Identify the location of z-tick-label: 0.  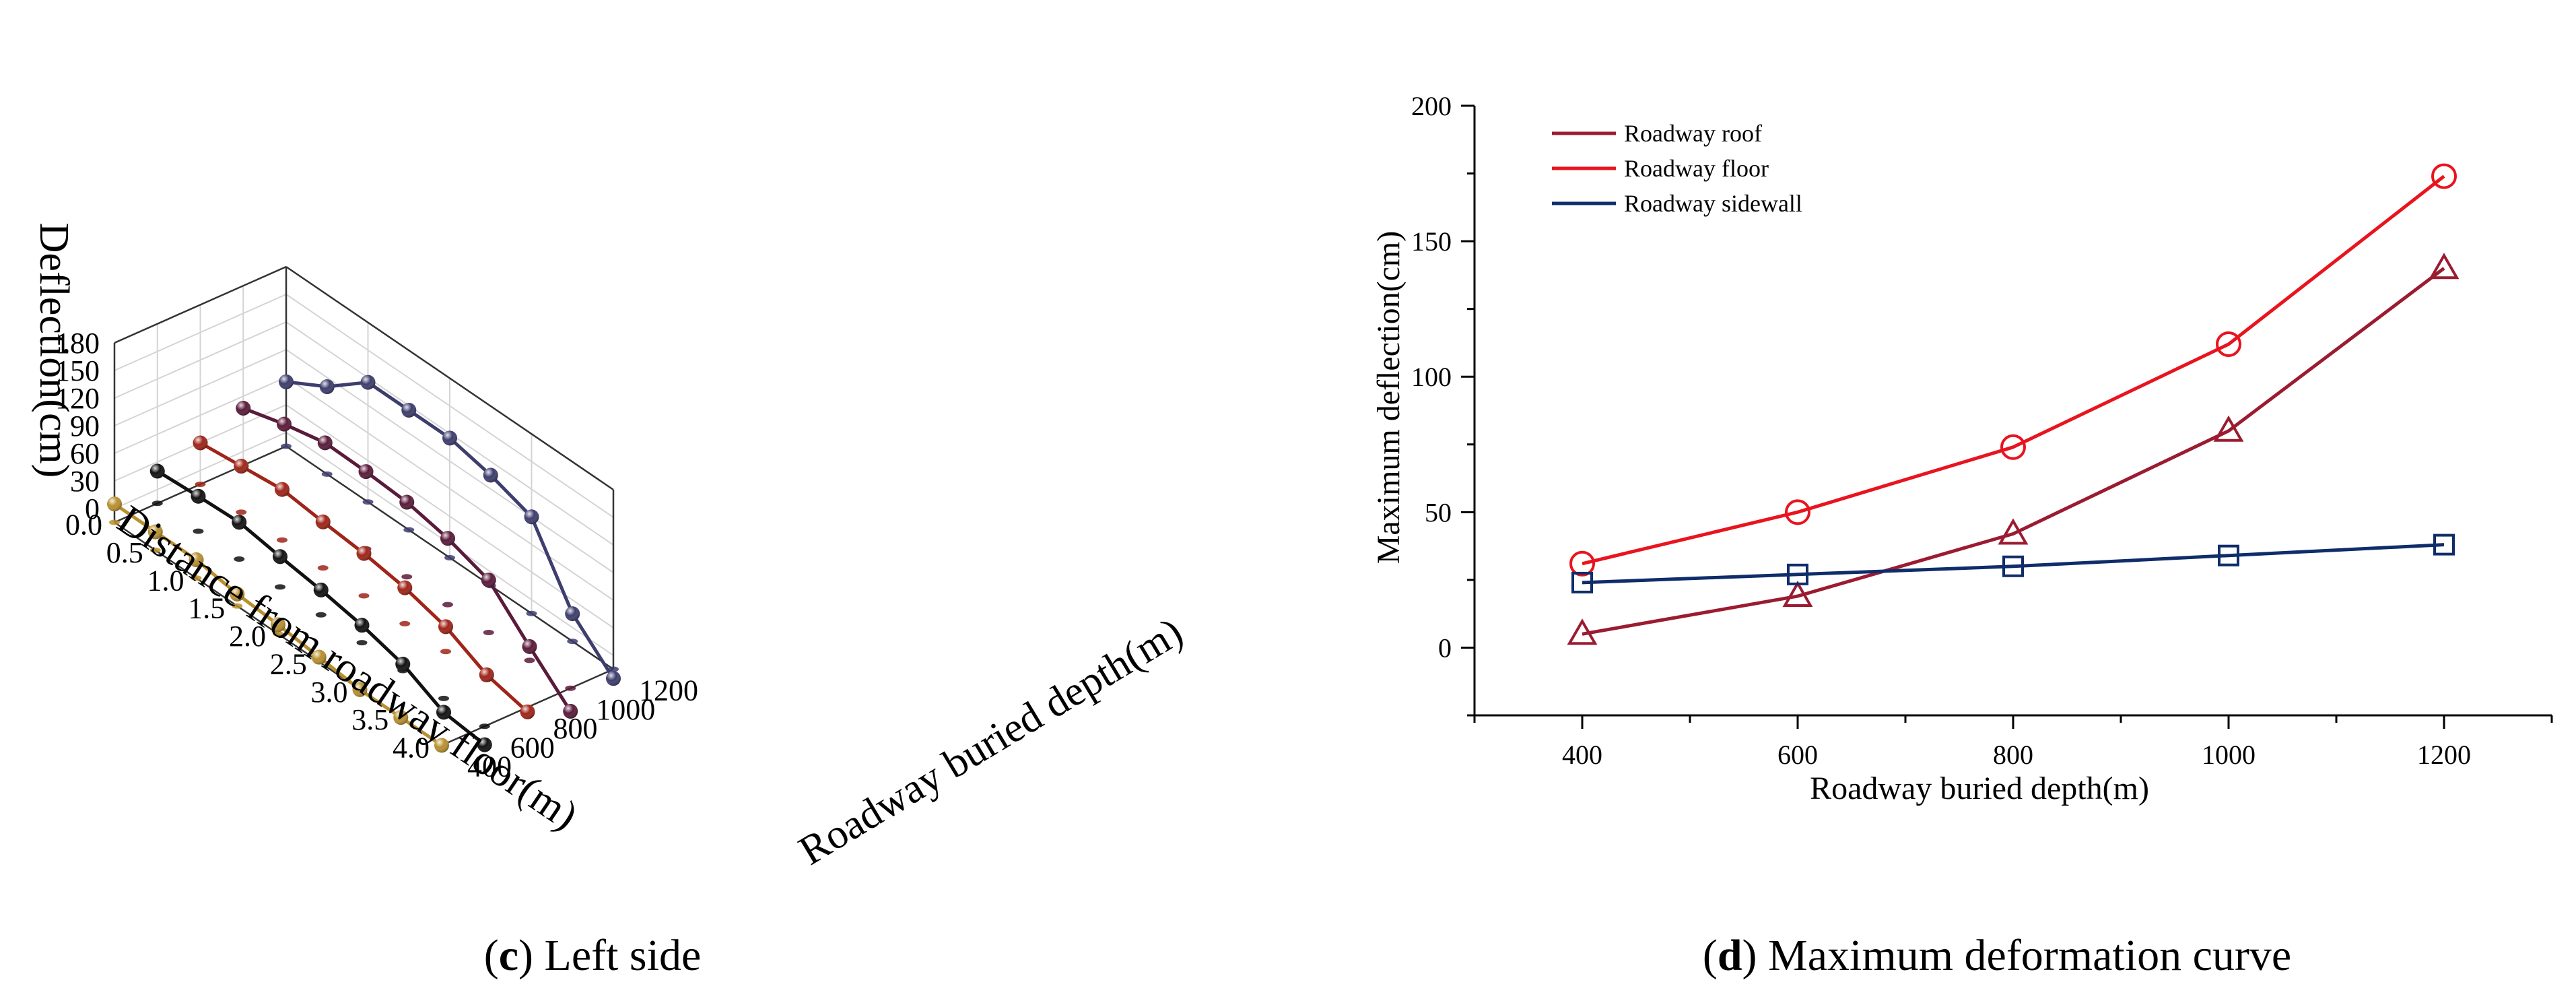
(92, 508).